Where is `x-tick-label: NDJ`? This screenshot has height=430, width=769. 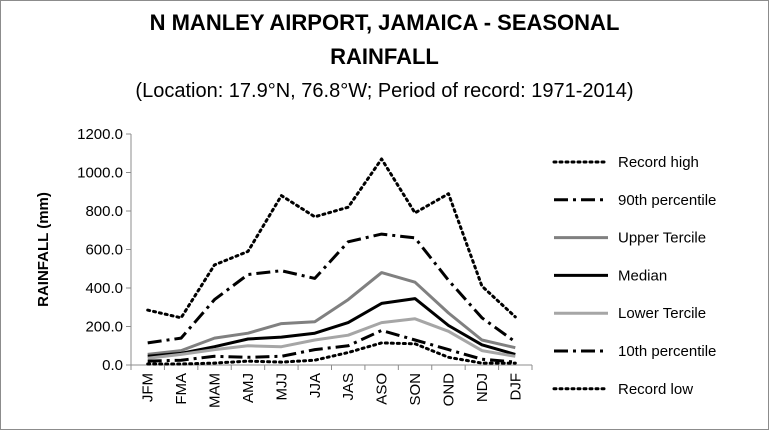 x-tick-label: NDJ is located at coordinates (482, 387).